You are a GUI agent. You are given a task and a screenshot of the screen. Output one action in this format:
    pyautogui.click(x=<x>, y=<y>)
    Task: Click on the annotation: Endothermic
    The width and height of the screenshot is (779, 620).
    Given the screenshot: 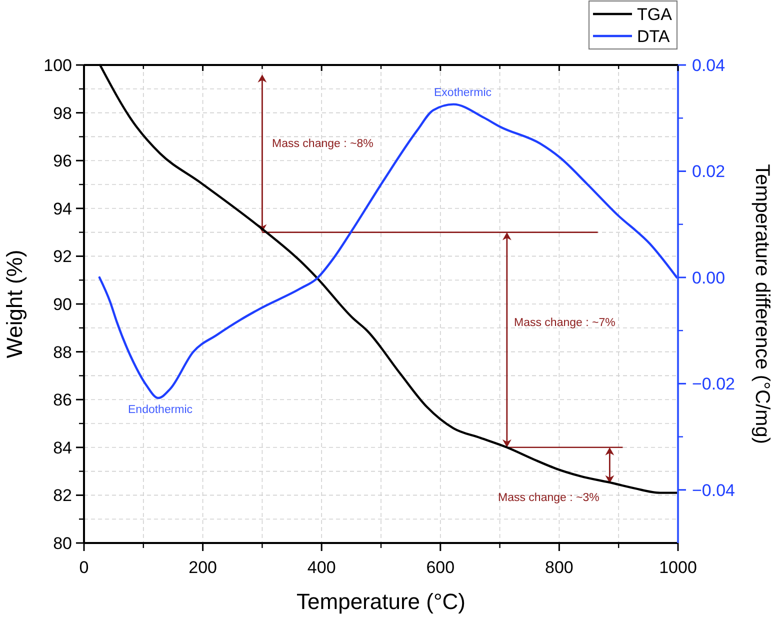 What is the action you would take?
    pyautogui.click(x=160, y=410)
    